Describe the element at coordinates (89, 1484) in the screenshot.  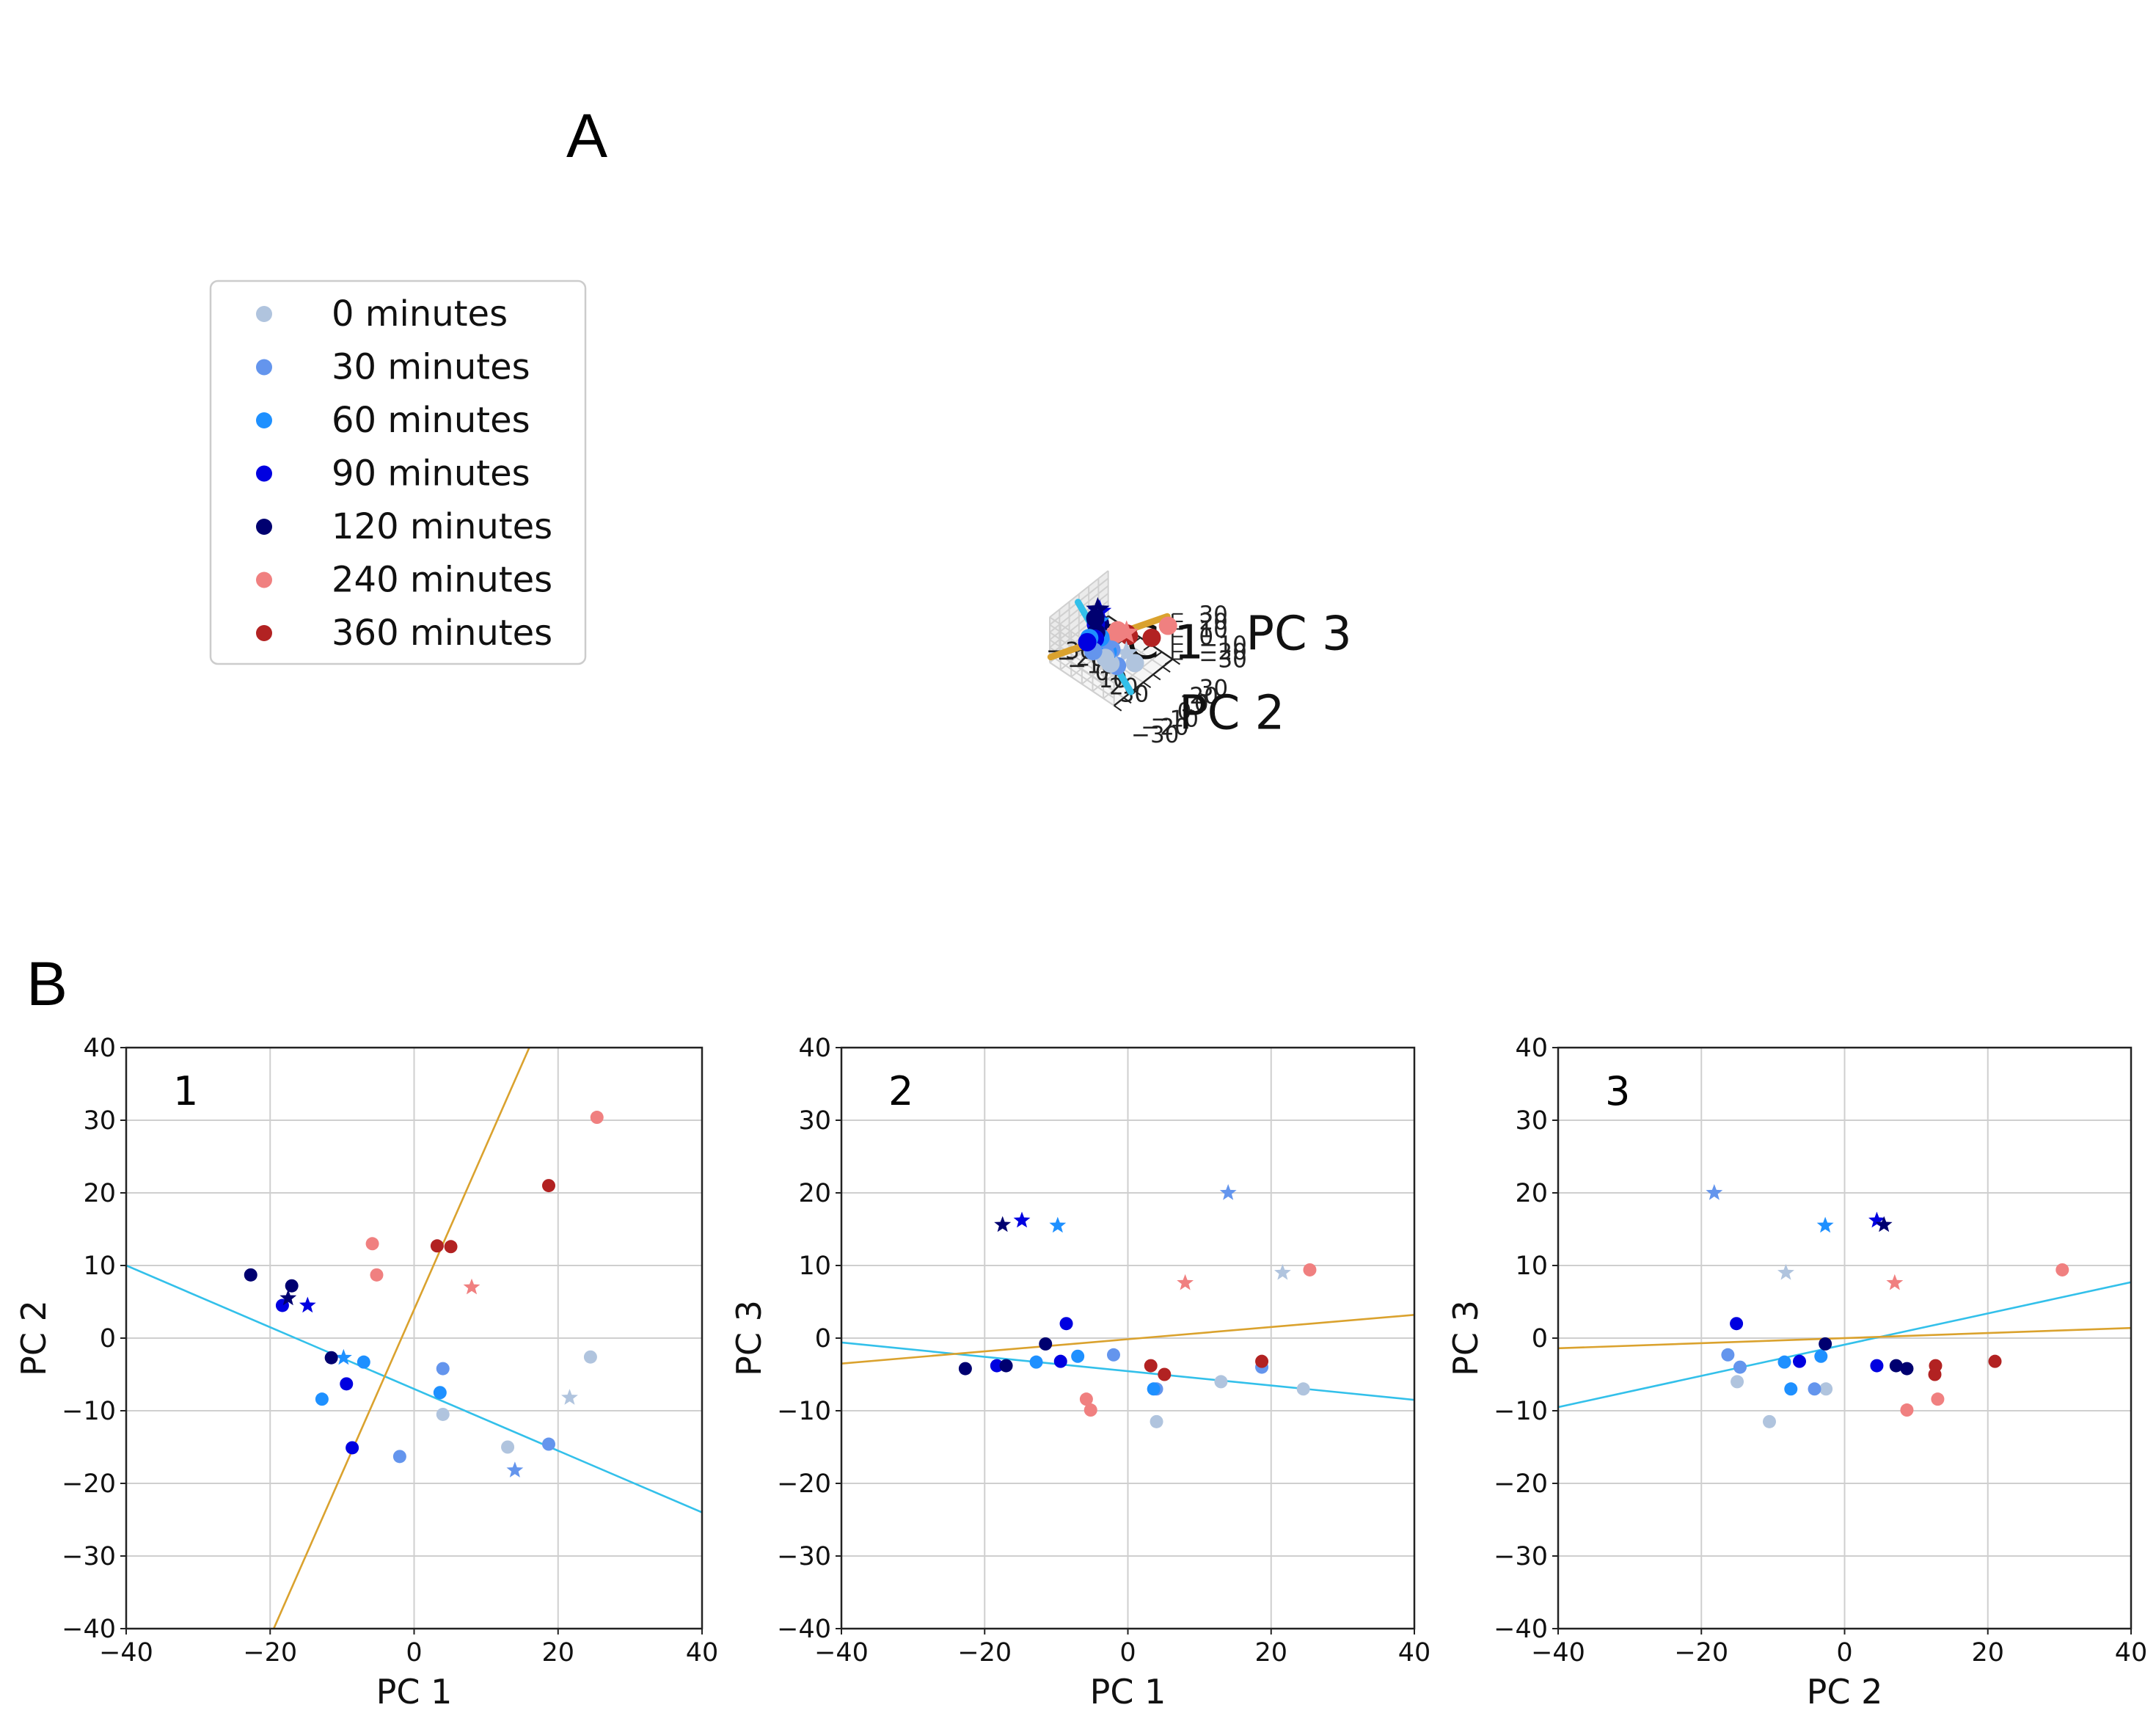
I see `y-tick-label: −20` at that location.